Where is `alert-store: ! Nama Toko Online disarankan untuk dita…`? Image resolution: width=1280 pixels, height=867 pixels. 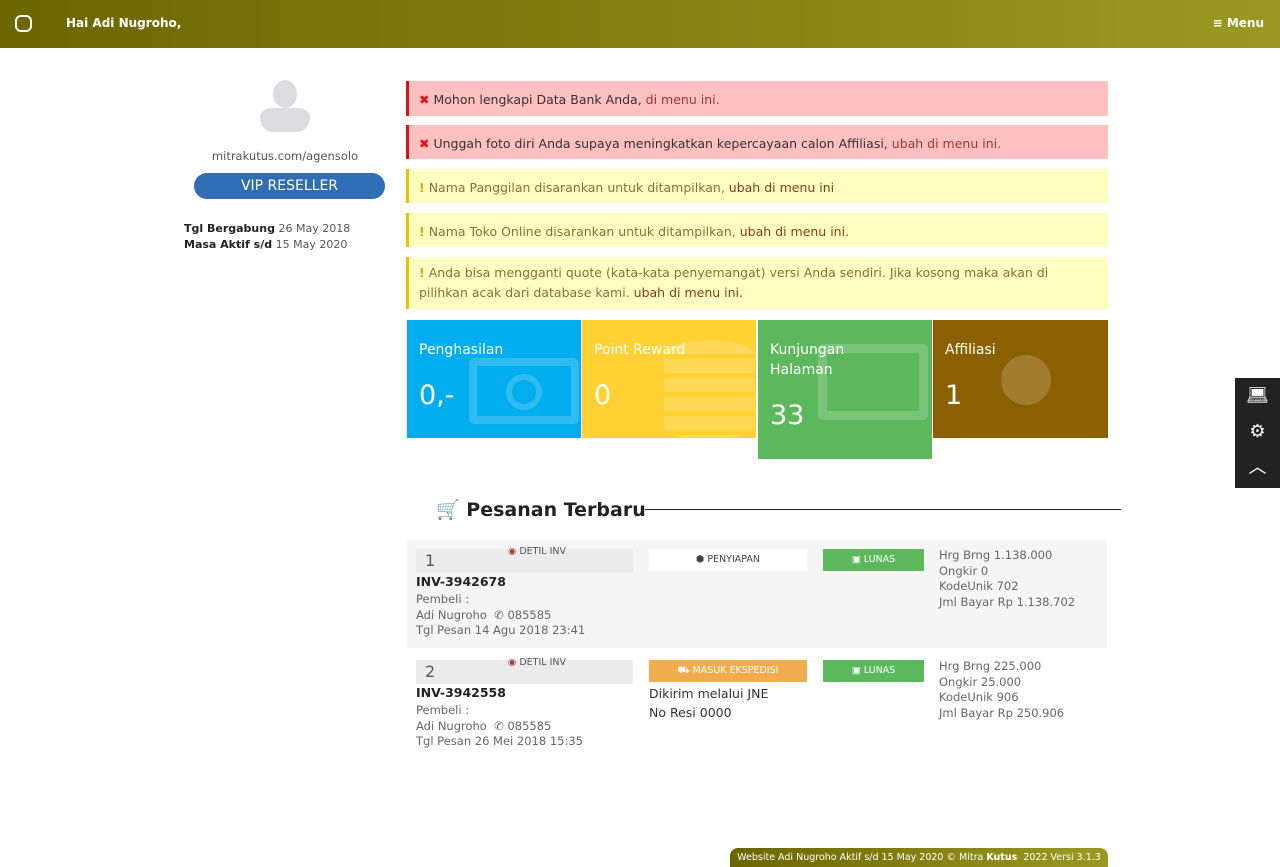
alert-store: ! Nama Toko Online disarankan untuk dita… is located at coordinates (757, 230).